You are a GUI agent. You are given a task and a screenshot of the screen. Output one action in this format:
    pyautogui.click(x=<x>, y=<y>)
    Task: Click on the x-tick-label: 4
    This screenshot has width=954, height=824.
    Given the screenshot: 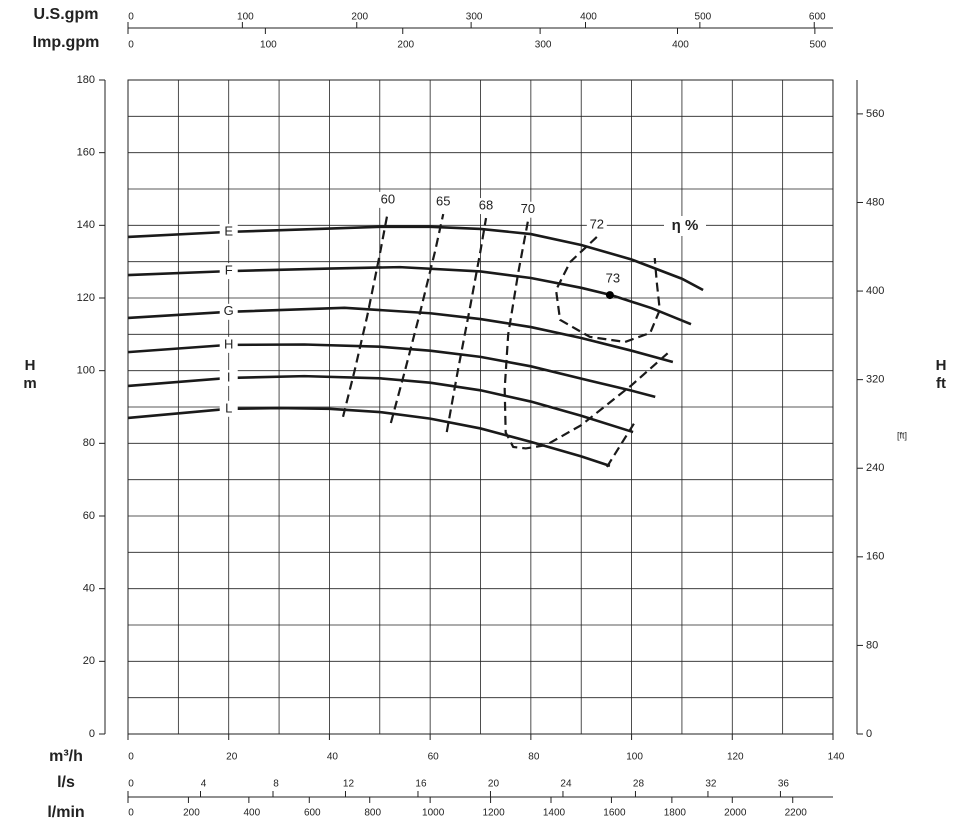 What is the action you would take?
    pyautogui.click(x=204, y=784)
    